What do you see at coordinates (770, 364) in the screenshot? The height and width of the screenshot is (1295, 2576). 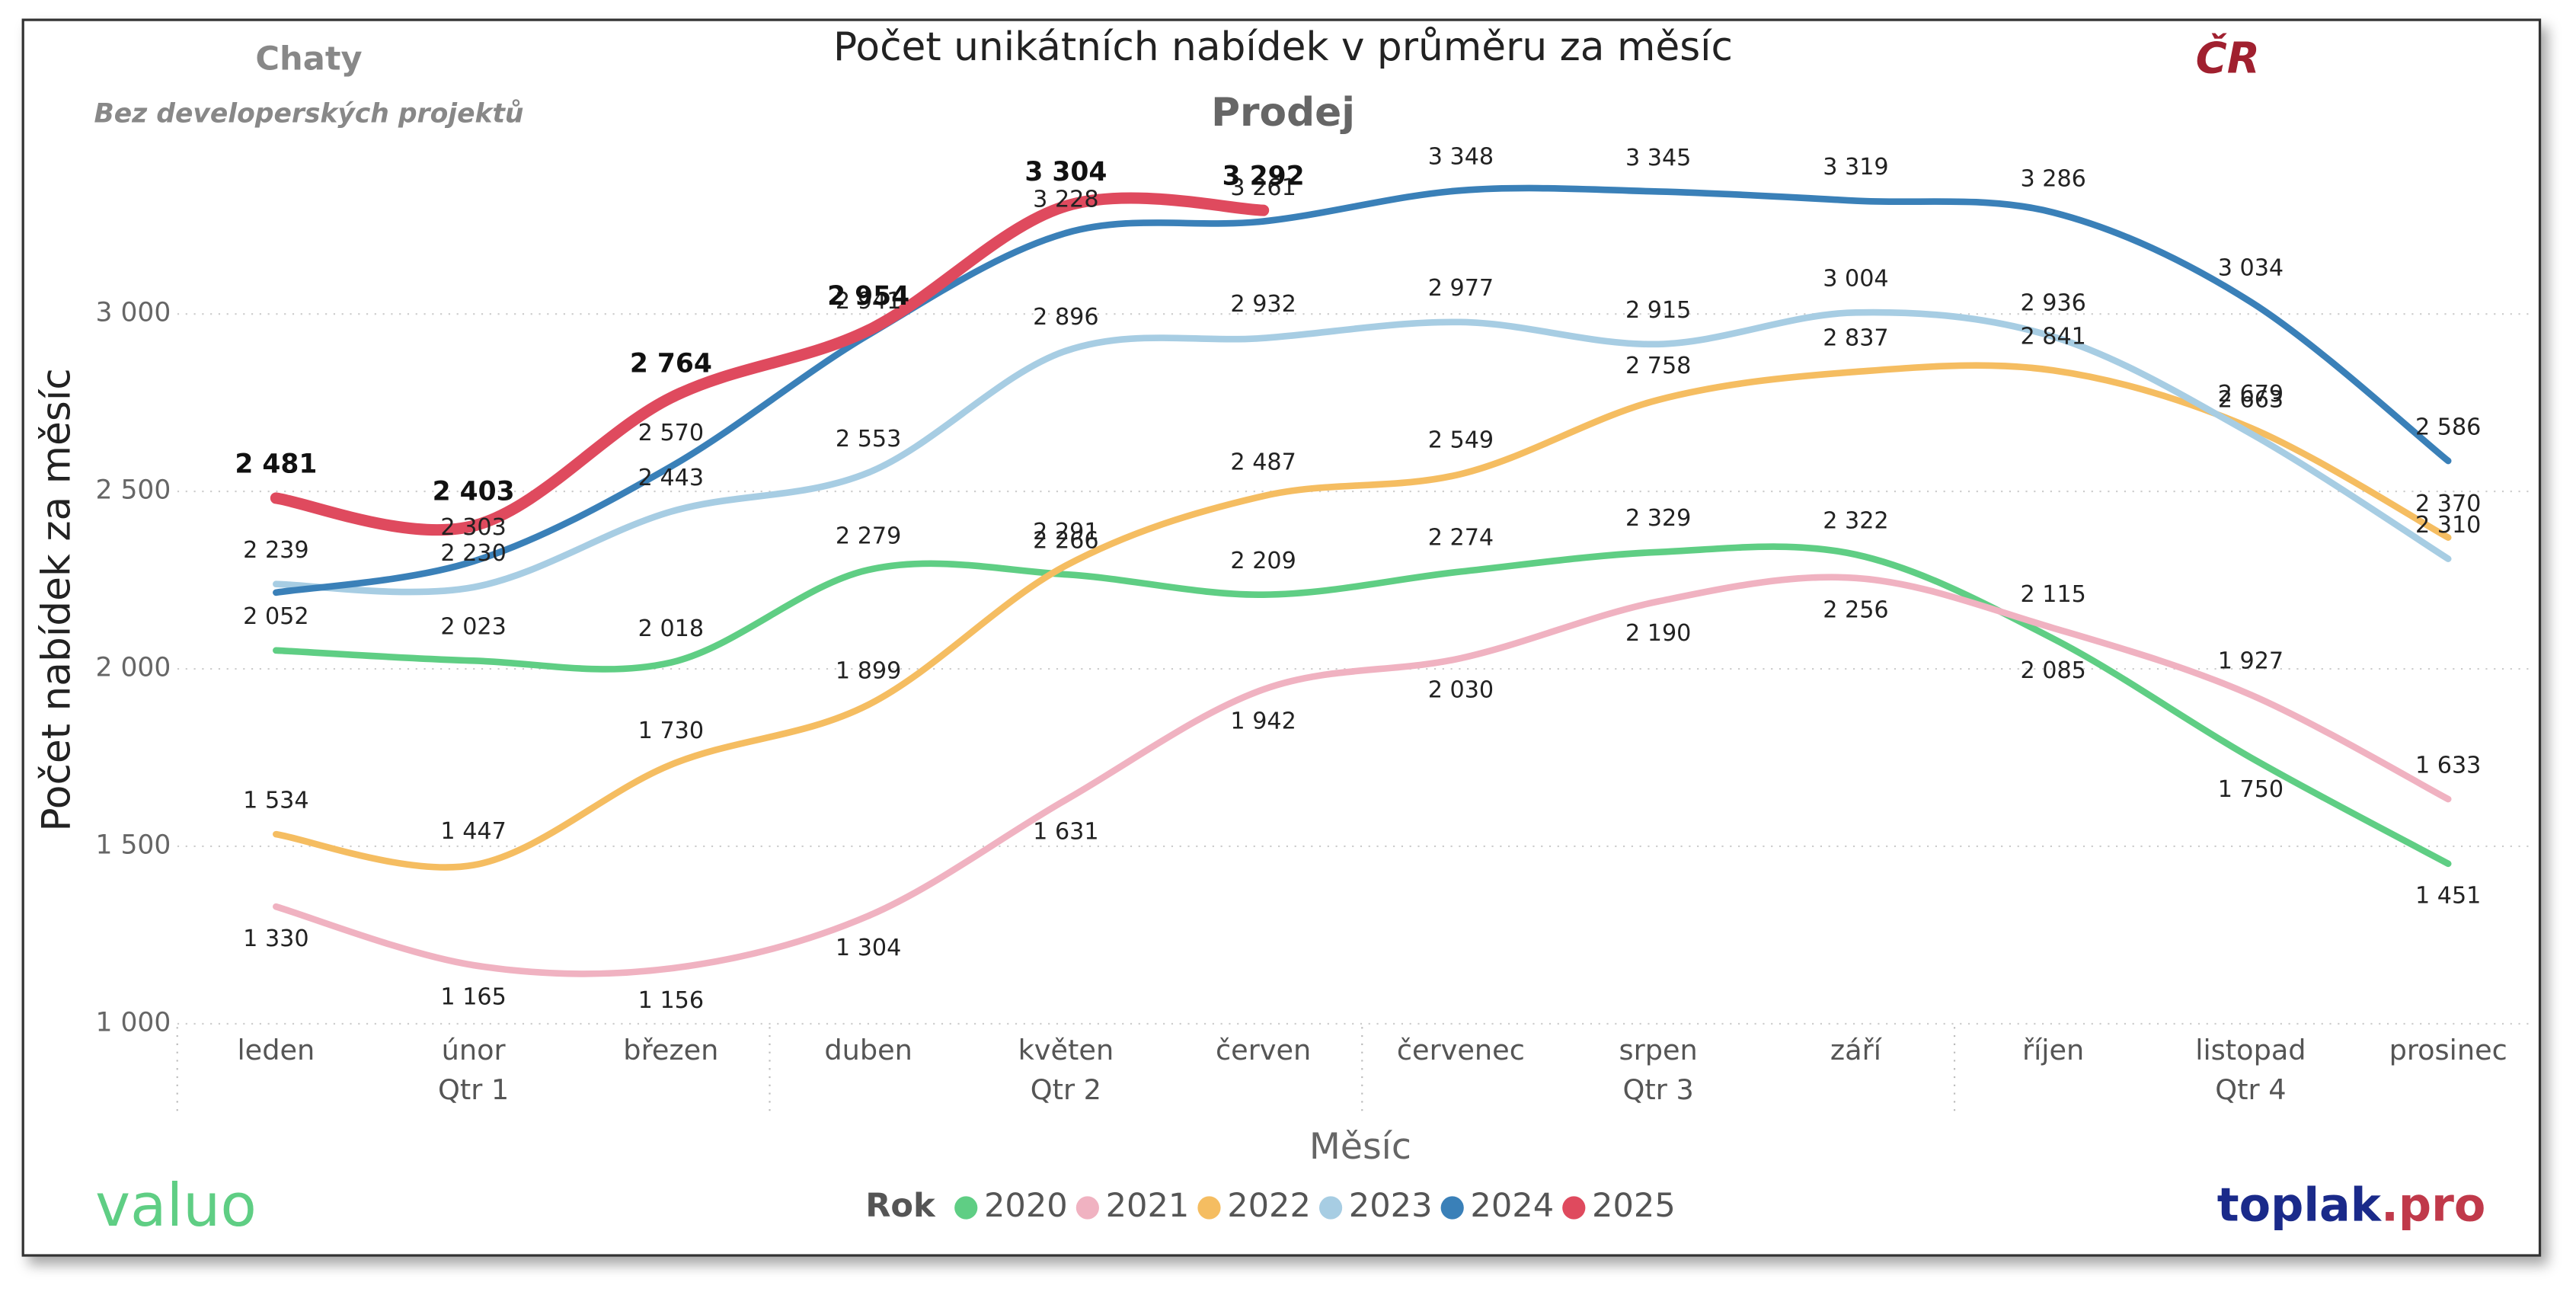 I see `series-line` at bounding box center [770, 364].